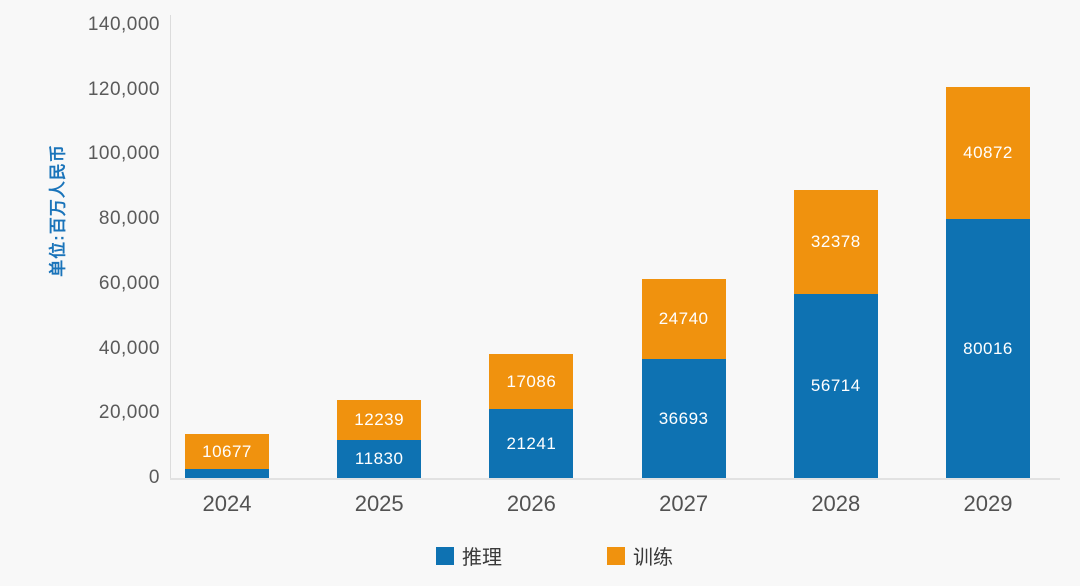  I want to click on y-tick-label: 80,000, so click(129, 219).